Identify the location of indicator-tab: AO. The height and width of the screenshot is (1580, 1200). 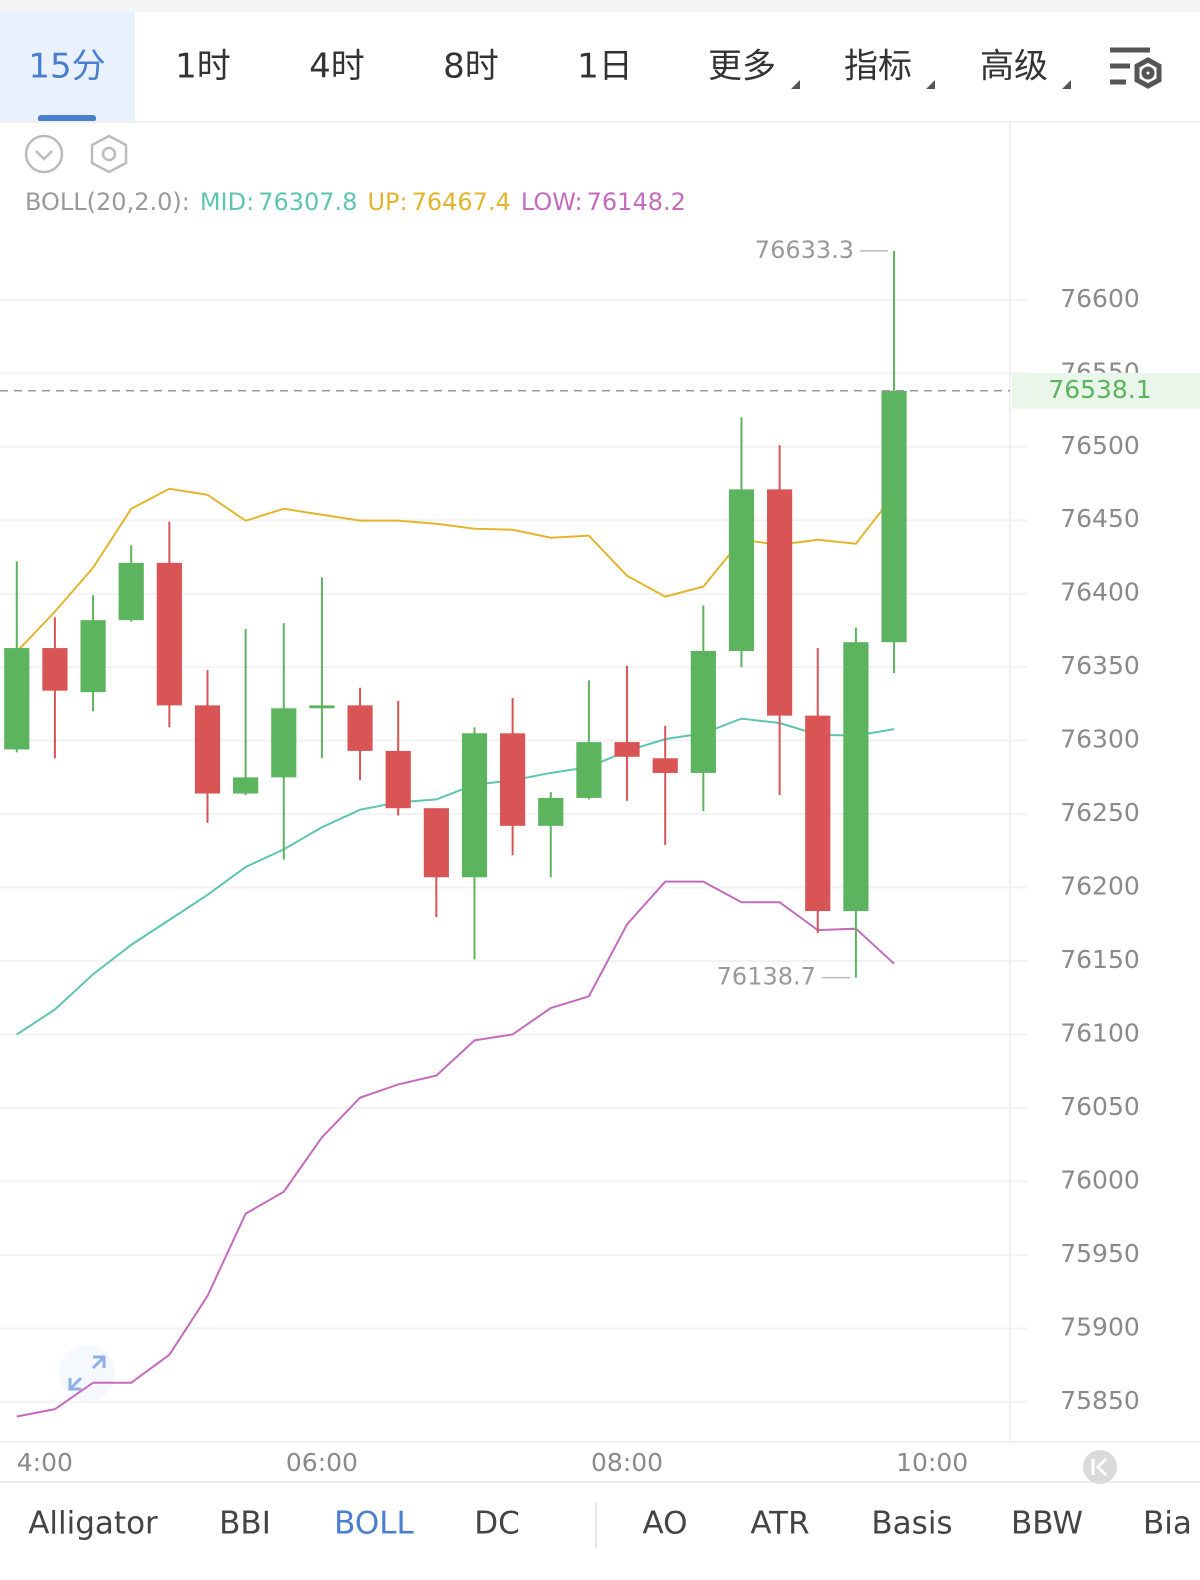
(664, 1524).